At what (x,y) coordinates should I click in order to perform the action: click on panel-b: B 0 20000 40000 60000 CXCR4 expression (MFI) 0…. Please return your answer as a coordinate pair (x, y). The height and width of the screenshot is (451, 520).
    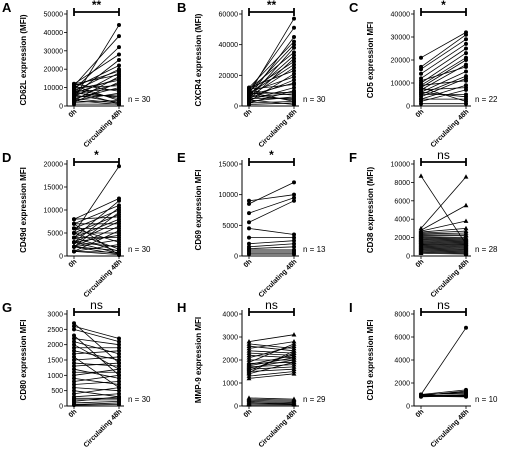
    Looking at the image, I should click on (251, 74).